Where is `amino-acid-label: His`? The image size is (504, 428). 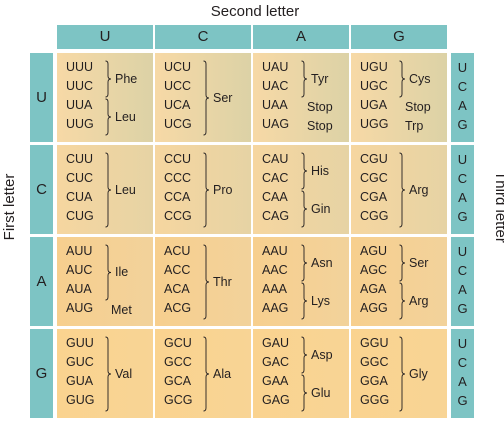 amino-acid-label: His is located at coordinates (320, 170).